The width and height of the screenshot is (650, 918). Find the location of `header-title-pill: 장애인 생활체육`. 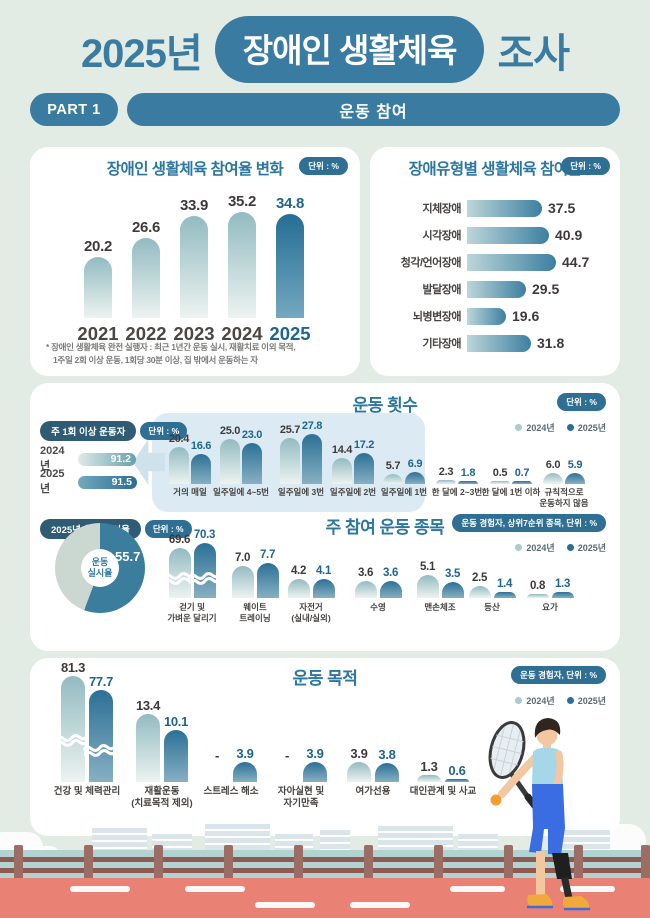

header-title-pill: 장애인 생활체육 is located at coordinates (349, 49).